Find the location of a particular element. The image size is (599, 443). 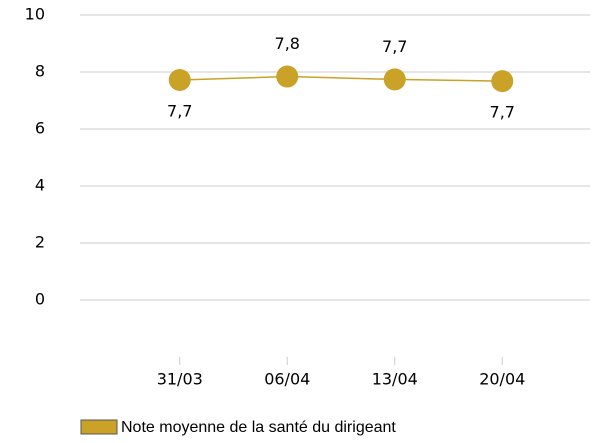

y-tick-label: 6 is located at coordinates (40, 128).